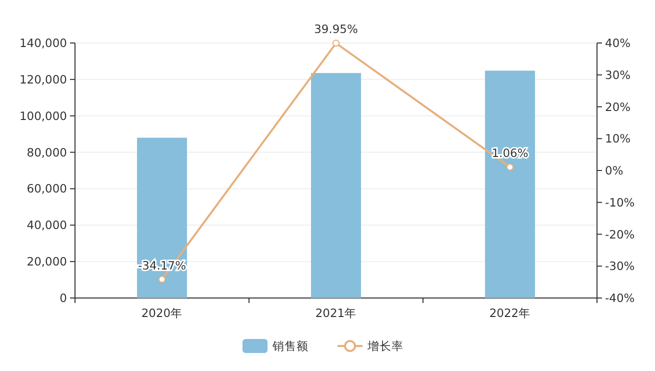  I want to click on x-tick-label: 2020年, so click(162, 313).